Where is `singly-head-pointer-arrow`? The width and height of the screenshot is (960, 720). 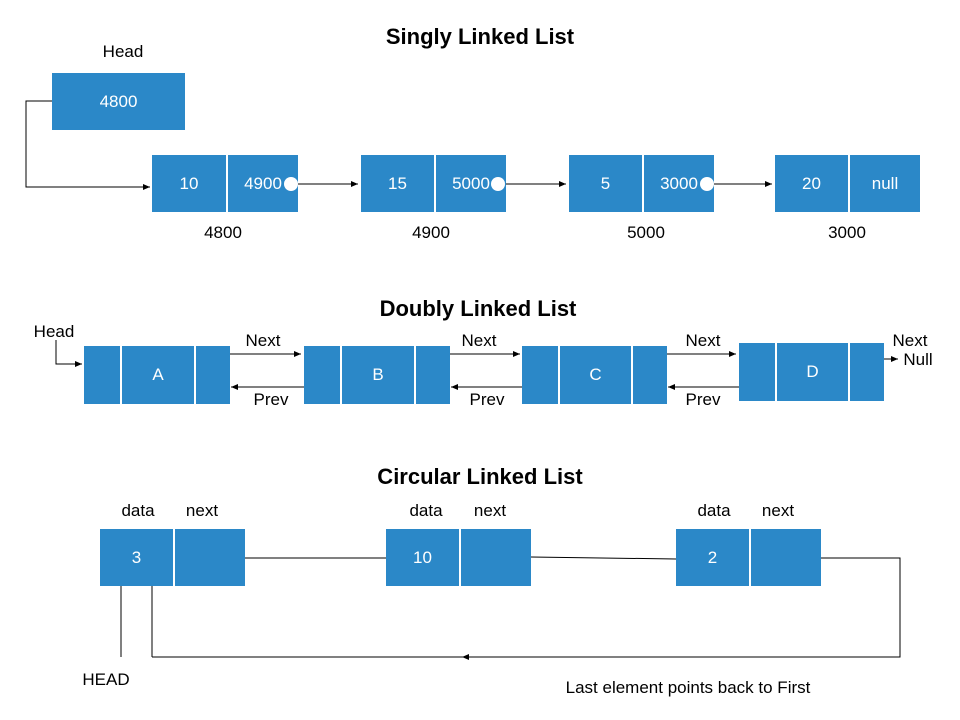 singly-head-pointer-arrow is located at coordinates (87, 145).